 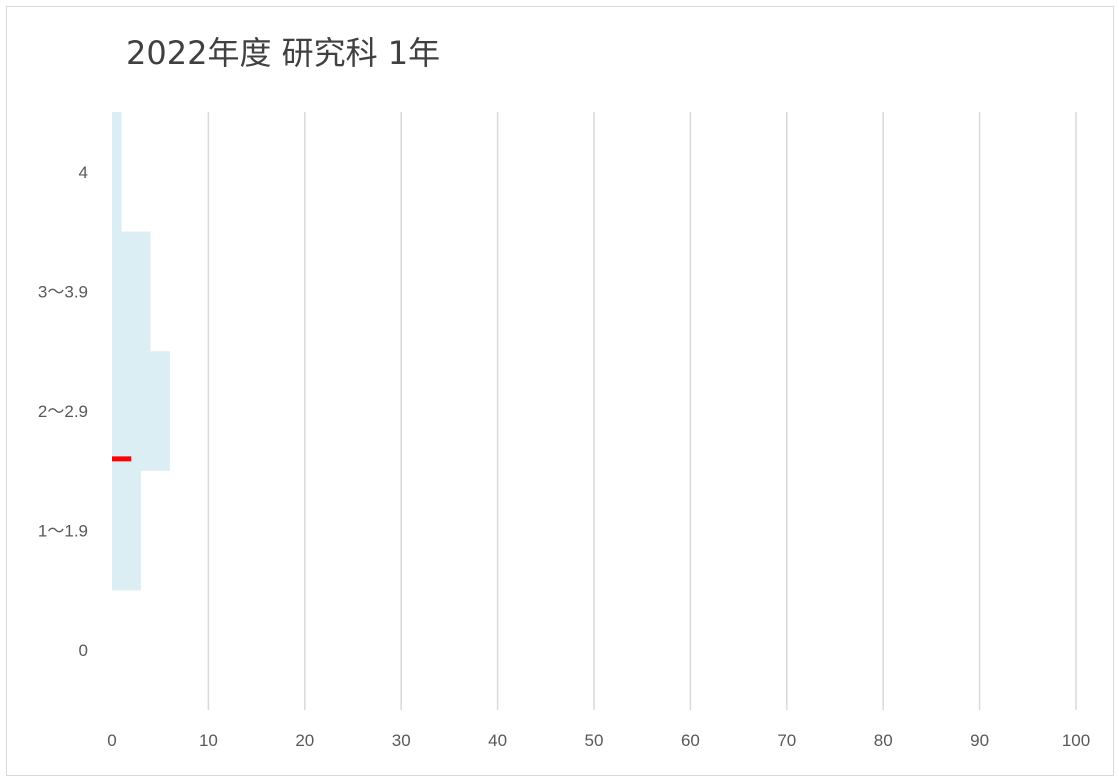 What do you see at coordinates (883, 740) in the screenshot?
I see `x-tick-label-80: 80` at bounding box center [883, 740].